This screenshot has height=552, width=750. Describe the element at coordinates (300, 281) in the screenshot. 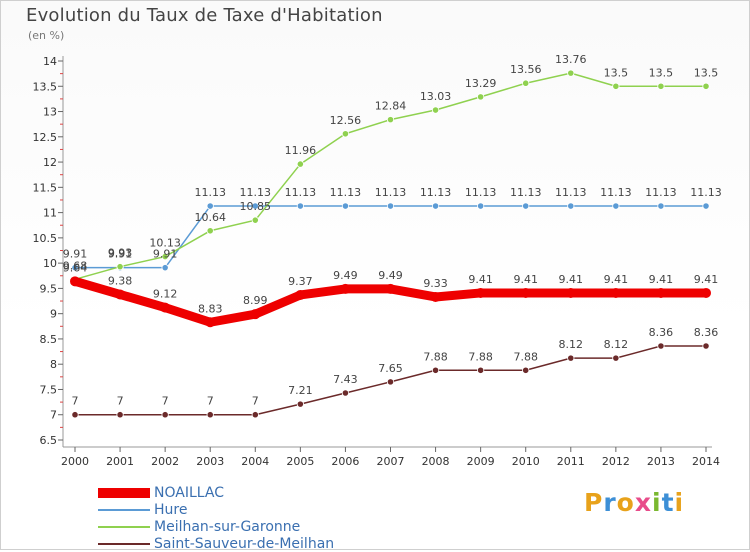

I see `data-label: 9.37` at that location.